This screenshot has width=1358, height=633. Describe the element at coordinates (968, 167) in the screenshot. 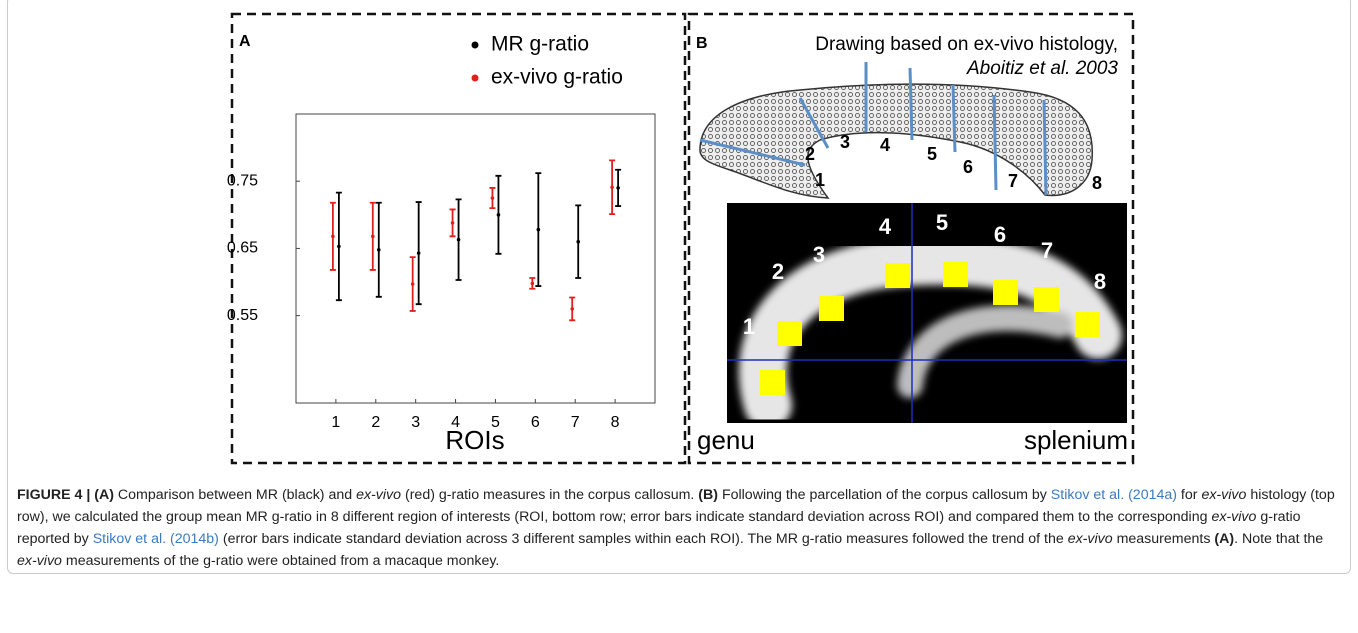

I see `drawing-label: 6` at that location.